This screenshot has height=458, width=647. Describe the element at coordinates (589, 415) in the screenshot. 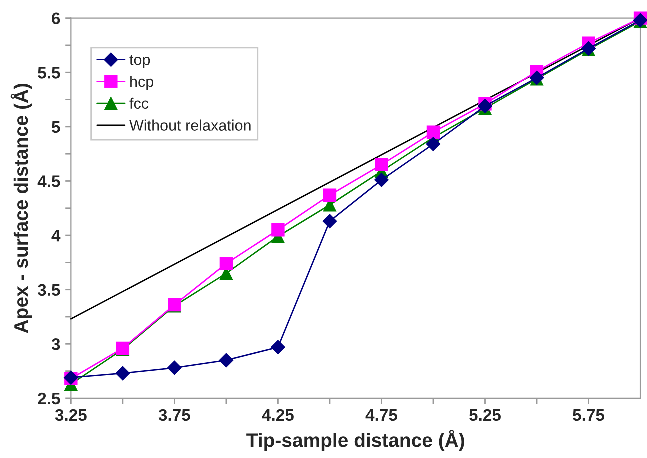

I see `x-tick-label: 5.75` at that location.